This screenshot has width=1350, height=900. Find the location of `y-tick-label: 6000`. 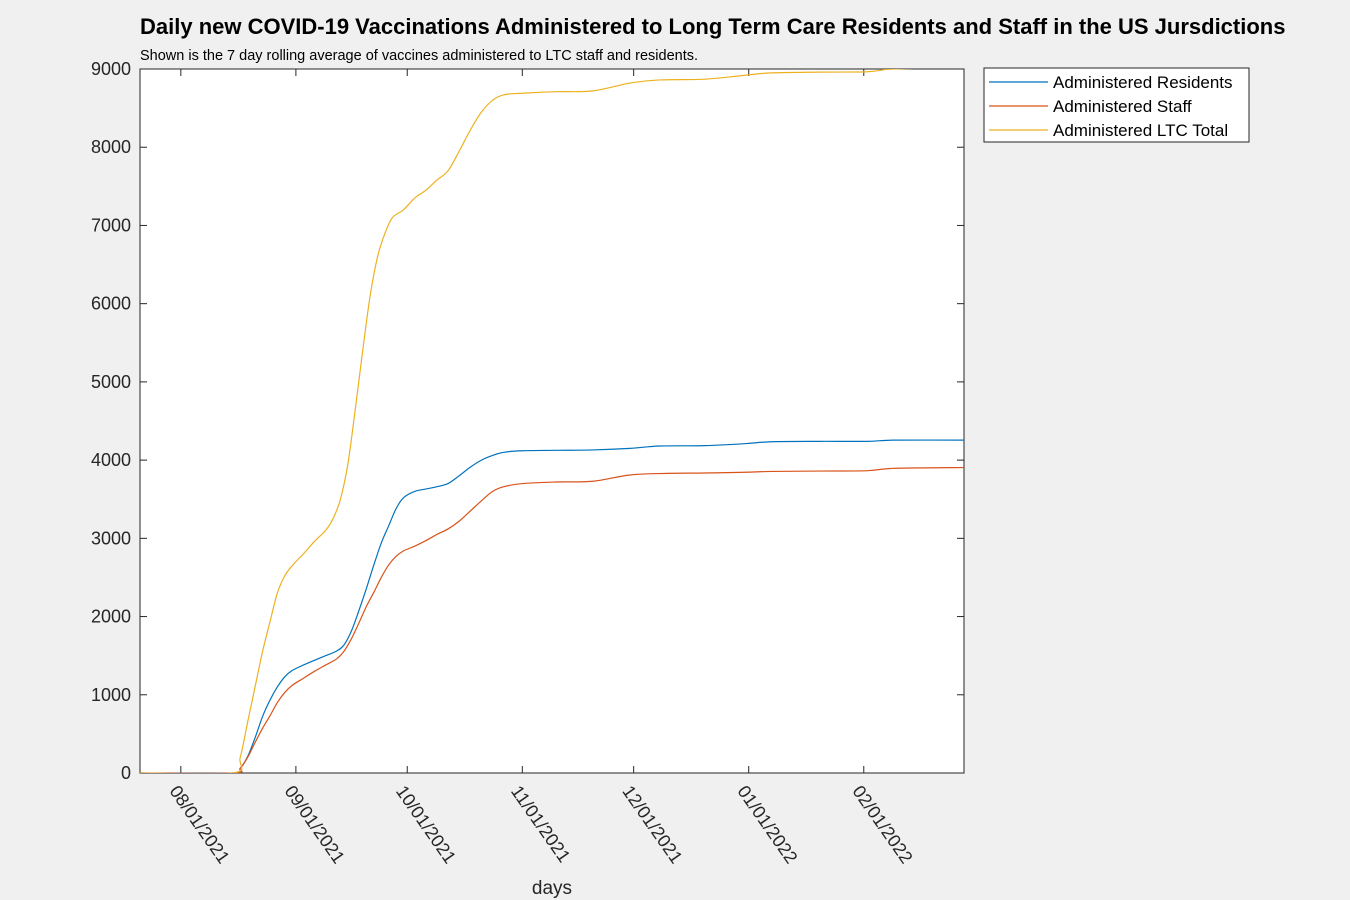

y-tick-label: 6000 is located at coordinates (111, 304).